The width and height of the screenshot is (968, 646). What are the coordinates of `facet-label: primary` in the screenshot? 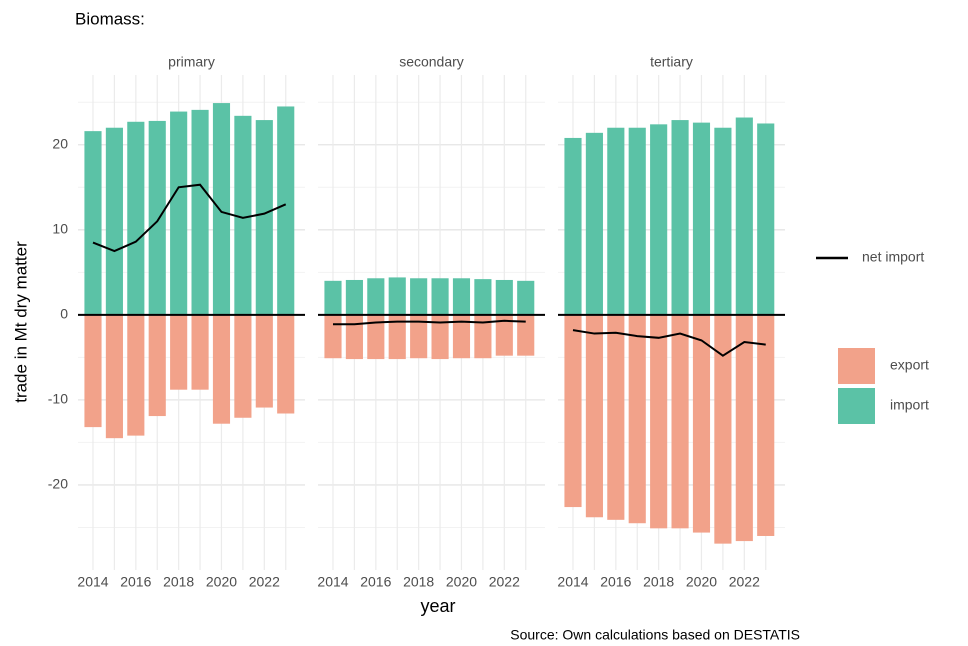 It's located at (191, 62).